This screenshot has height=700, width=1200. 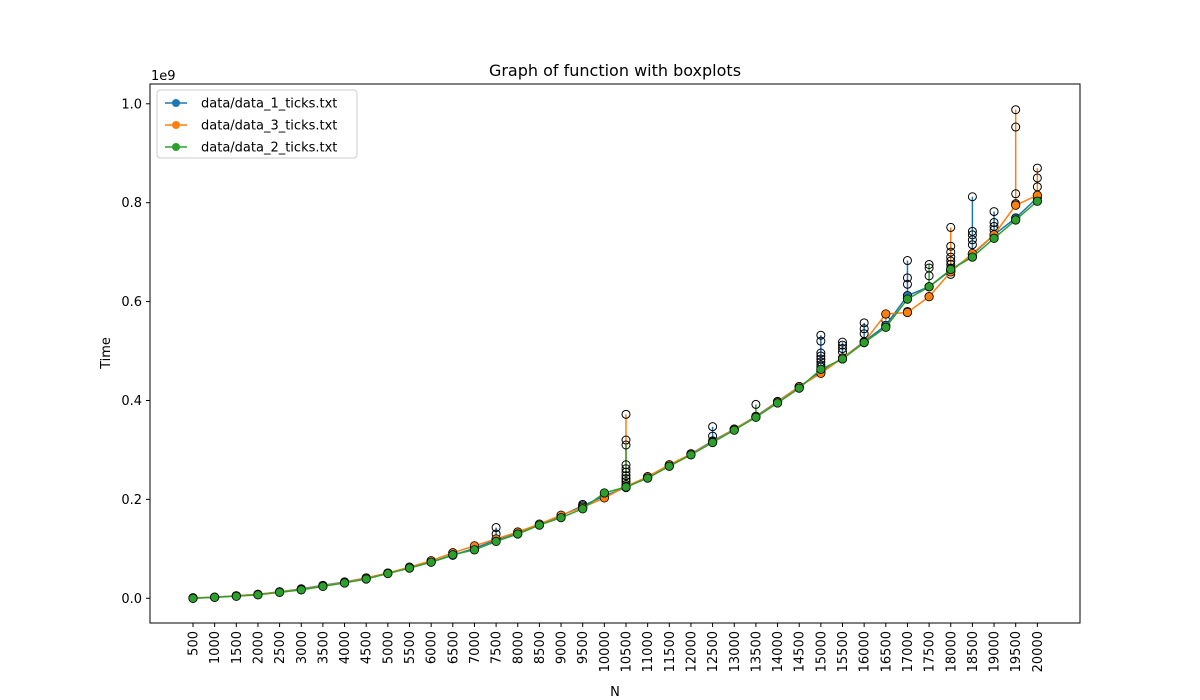 I want to click on y-tick-label: 0.2, so click(x=131, y=500).